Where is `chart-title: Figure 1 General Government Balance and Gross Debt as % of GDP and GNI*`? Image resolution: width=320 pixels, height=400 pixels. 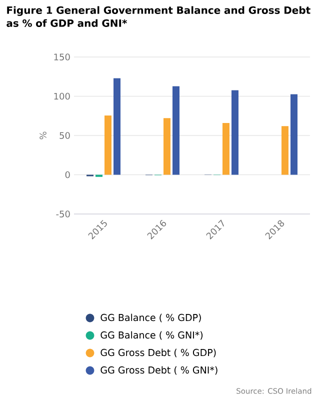
chart-title: Figure 1 General Government Balance and Gross Debt as % of GDP and GNI* is located at coordinates (158, 16).